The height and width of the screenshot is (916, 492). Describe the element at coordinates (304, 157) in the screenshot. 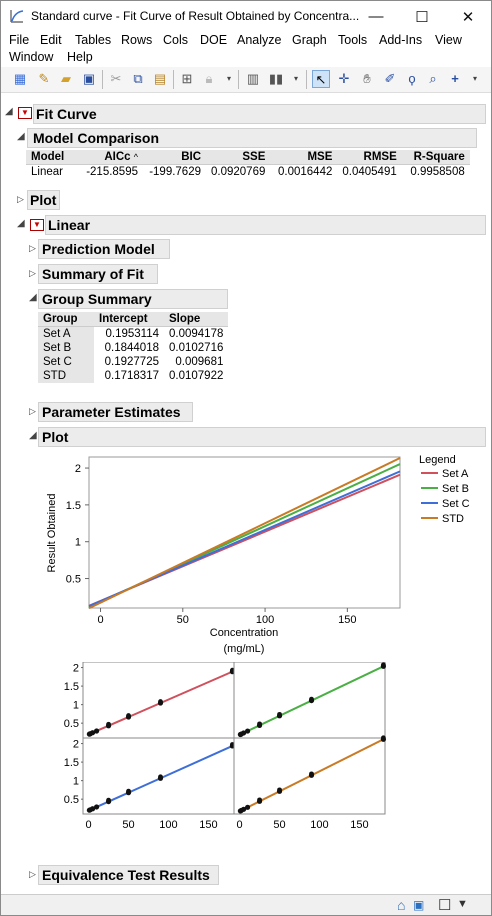

I see `column-header: MSE` at that location.